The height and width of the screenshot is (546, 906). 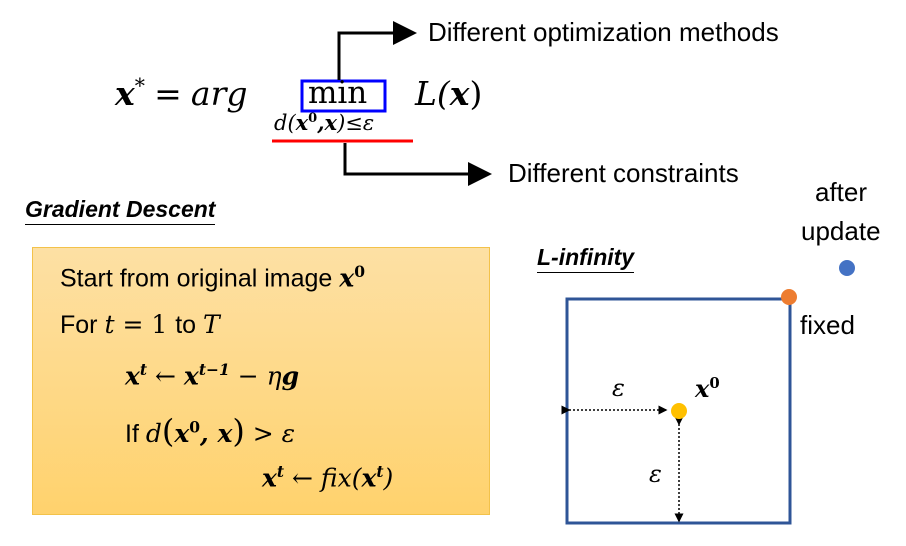 I want to click on fixed-point-dot, so click(x=789, y=297).